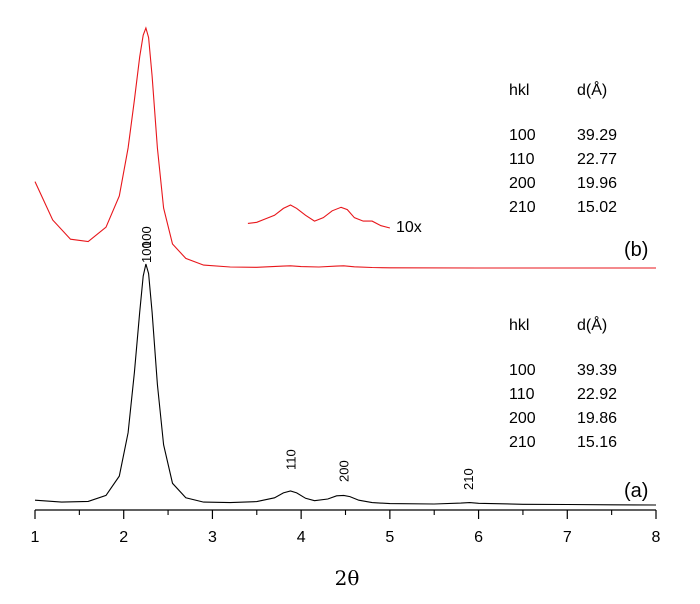 The height and width of the screenshot is (604, 700). I want to click on table-a-cell: 39.39, so click(597, 370).